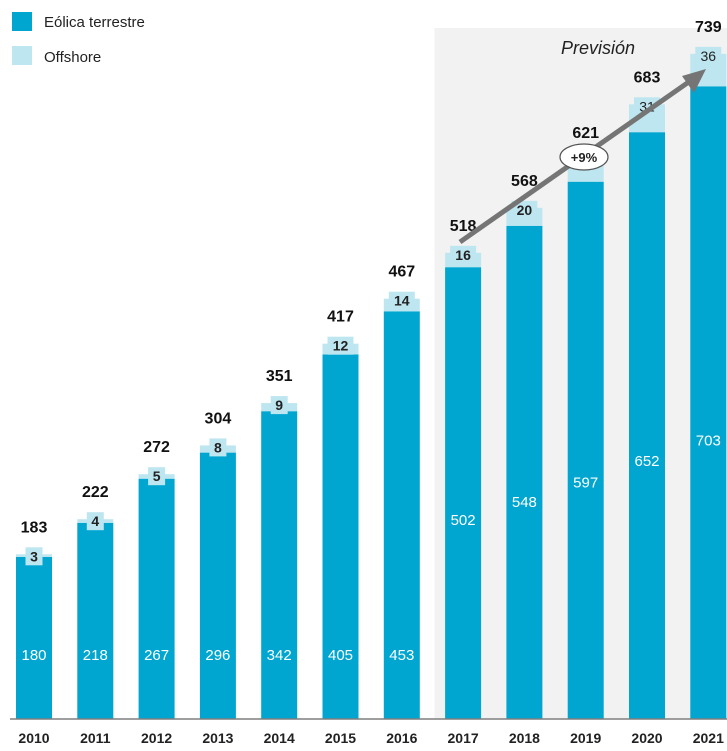 The width and height of the screenshot is (727, 751). What do you see at coordinates (401, 272) in the screenshot?
I see `label-total: 467` at bounding box center [401, 272].